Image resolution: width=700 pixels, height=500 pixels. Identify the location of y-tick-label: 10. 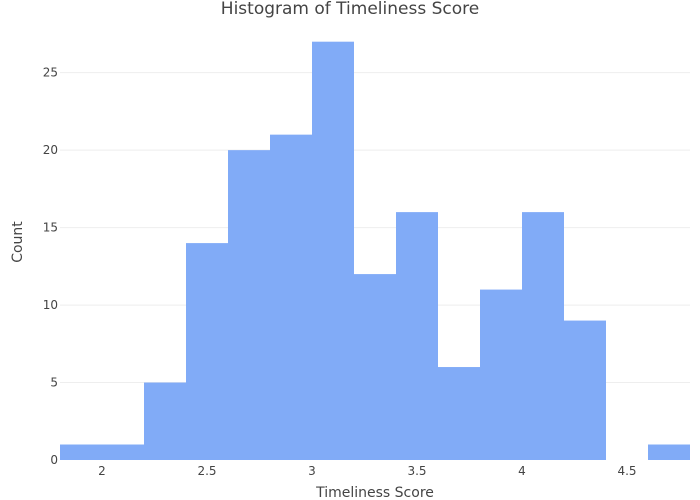
(50, 305).